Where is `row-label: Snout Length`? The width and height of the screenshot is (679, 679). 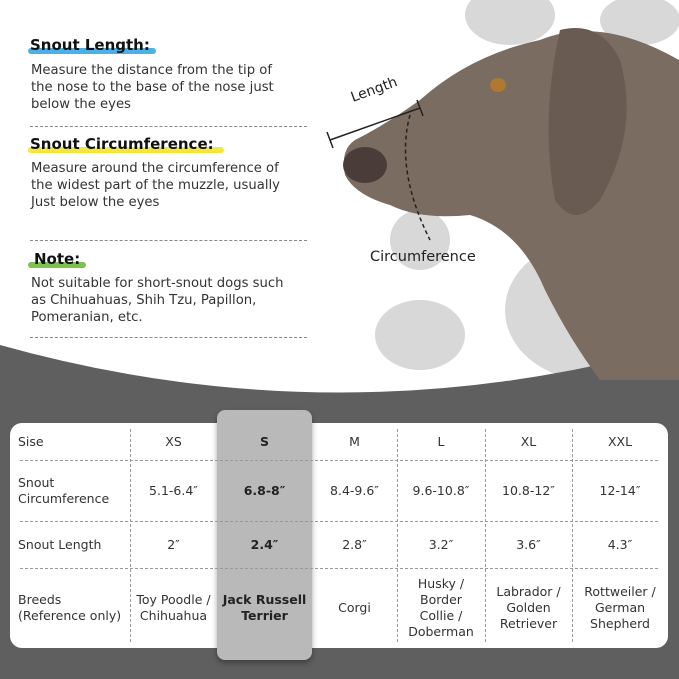
row-label: Snout Length is located at coordinates (60, 544).